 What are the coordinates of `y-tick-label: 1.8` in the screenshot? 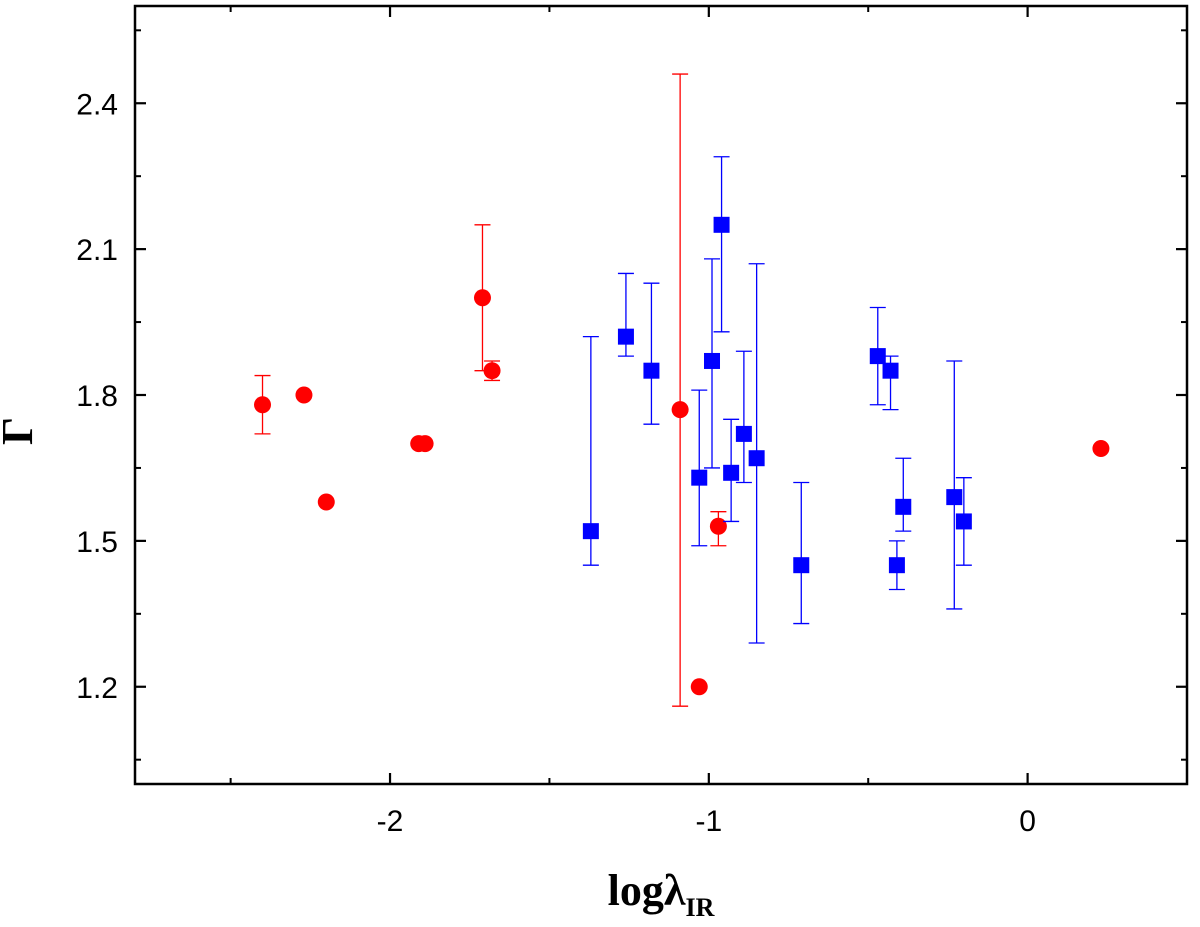 It's located at (97, 396).